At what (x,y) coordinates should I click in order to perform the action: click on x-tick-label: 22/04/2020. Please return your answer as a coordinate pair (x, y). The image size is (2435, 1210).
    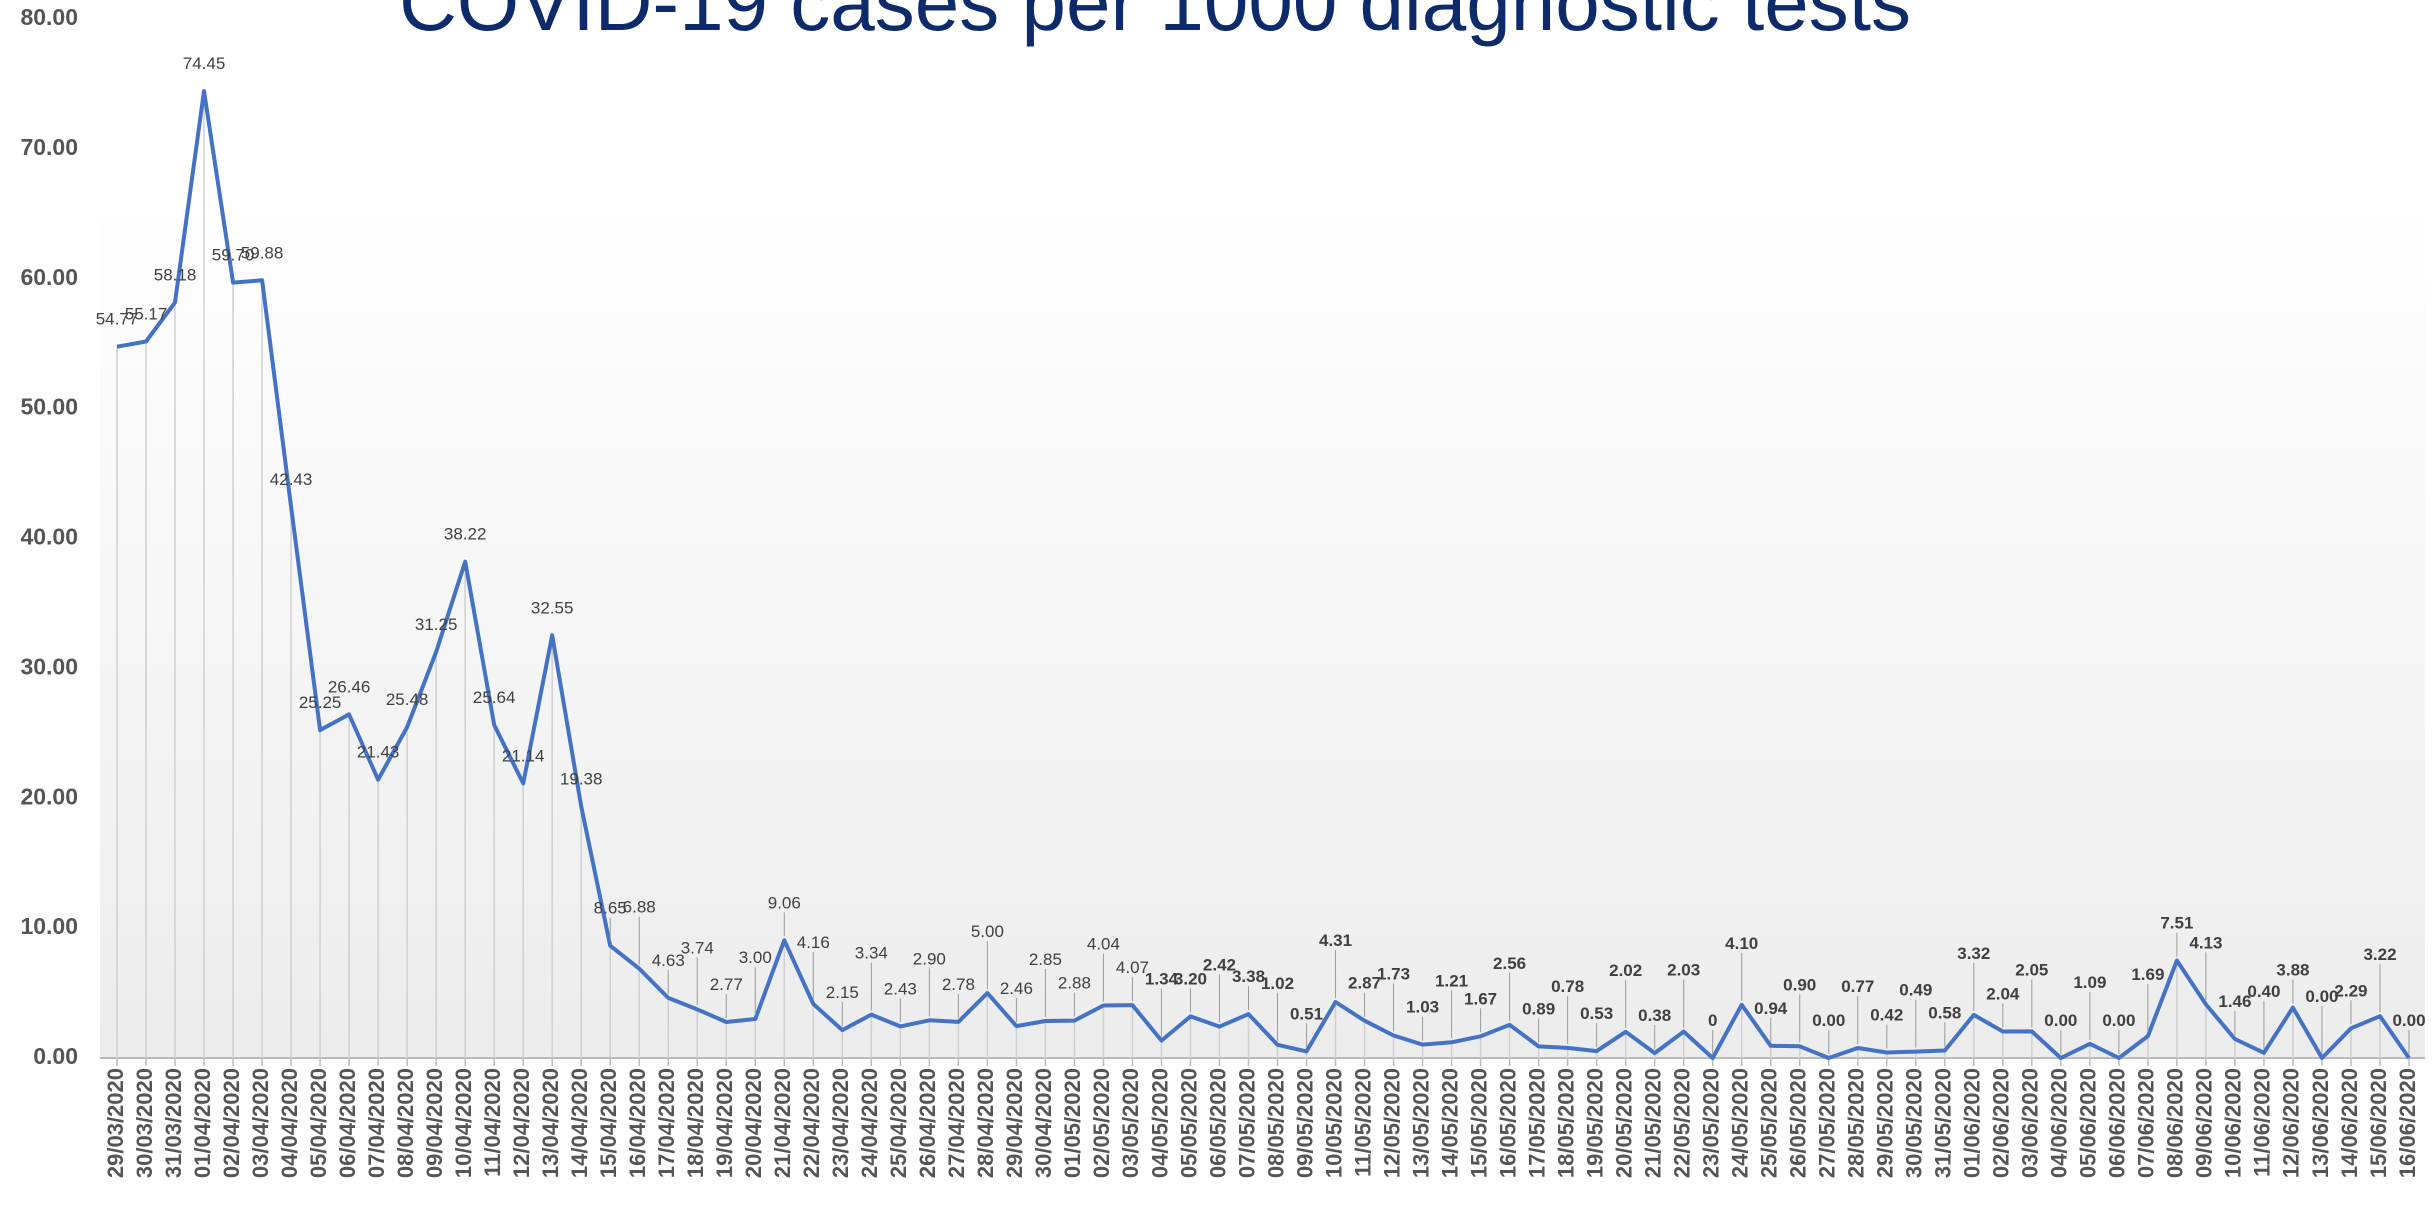
    Looking at the image, I should click on (811, 1123).